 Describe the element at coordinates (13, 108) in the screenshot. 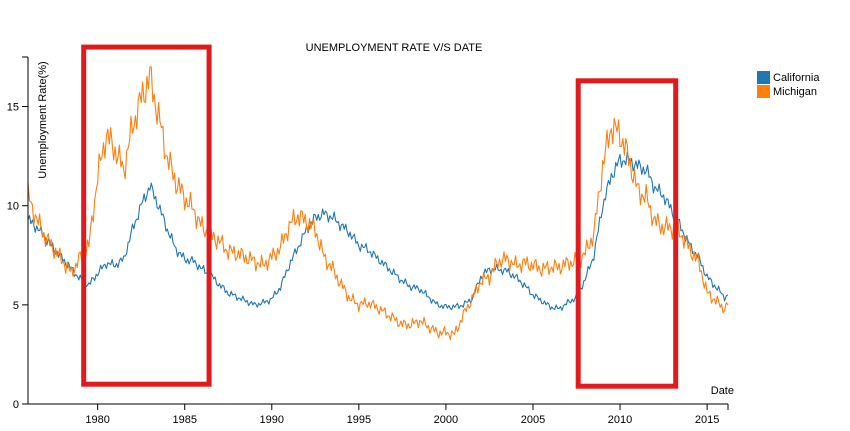

I see `y-tick-label-15: 15` at that location.